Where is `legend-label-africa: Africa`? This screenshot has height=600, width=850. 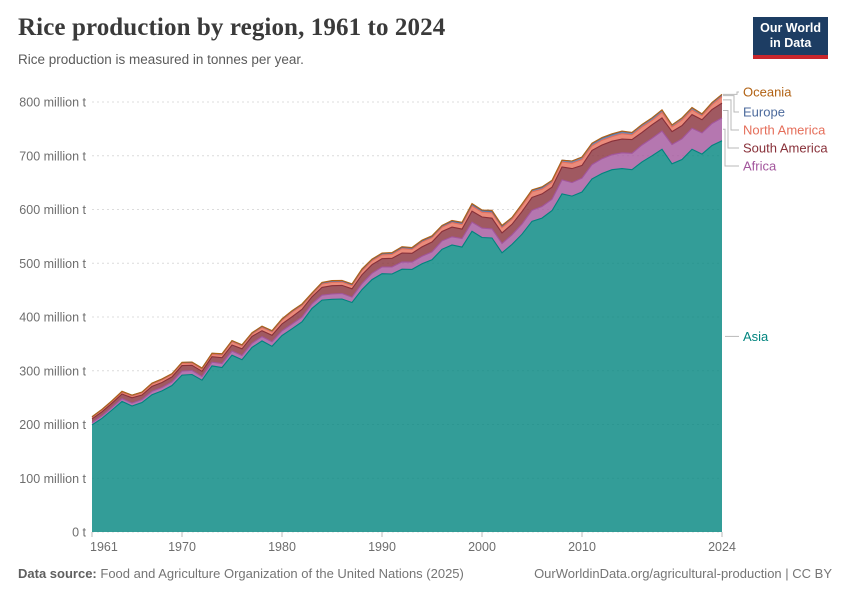 legend-label-africa: Africa is located at coordinates (760, 166).